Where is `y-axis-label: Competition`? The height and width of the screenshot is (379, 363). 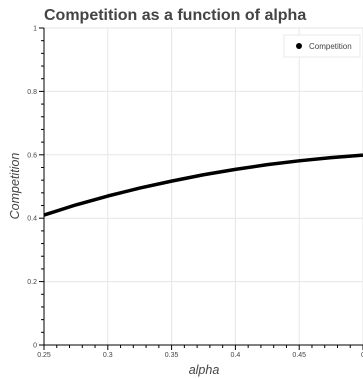
y-axis-label: Competition is located at coordinates (15, 186).